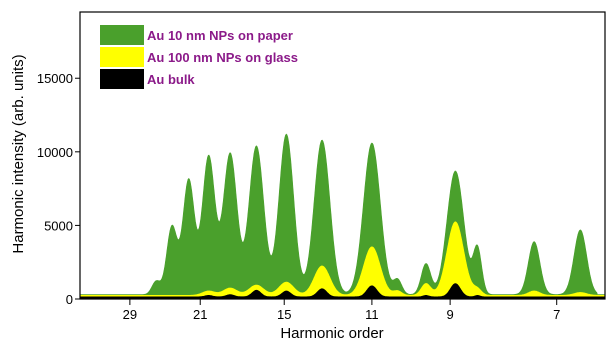  What do you see at coordinates (222, 57) in the screenshot?
I see `legend-label-glass: Au 100 nm NPs on glass` at bounding box center [222, 57].